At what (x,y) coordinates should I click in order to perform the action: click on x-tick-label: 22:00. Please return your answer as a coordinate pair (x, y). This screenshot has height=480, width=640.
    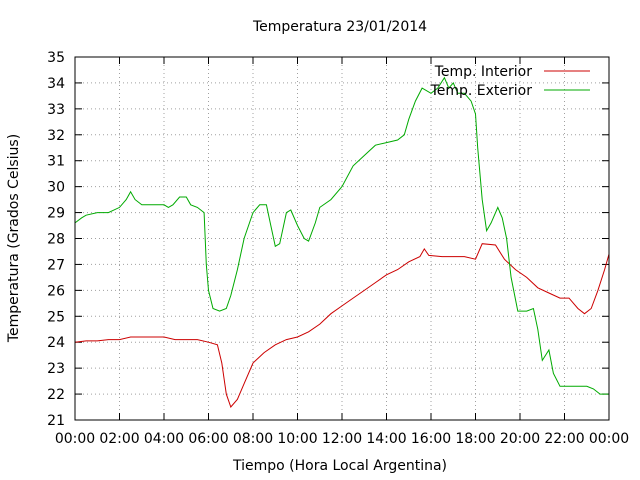
    Looking at the image, I should click on (564, 439).